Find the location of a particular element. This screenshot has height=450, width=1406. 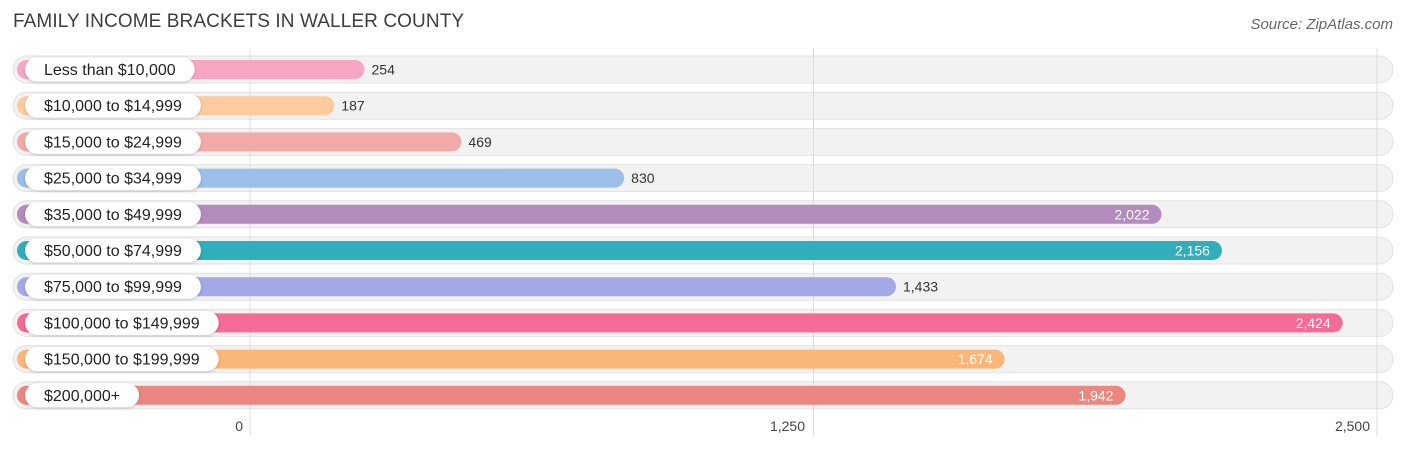

category-label: $15,000 to $24,999 is located at coordinates (113, 142).